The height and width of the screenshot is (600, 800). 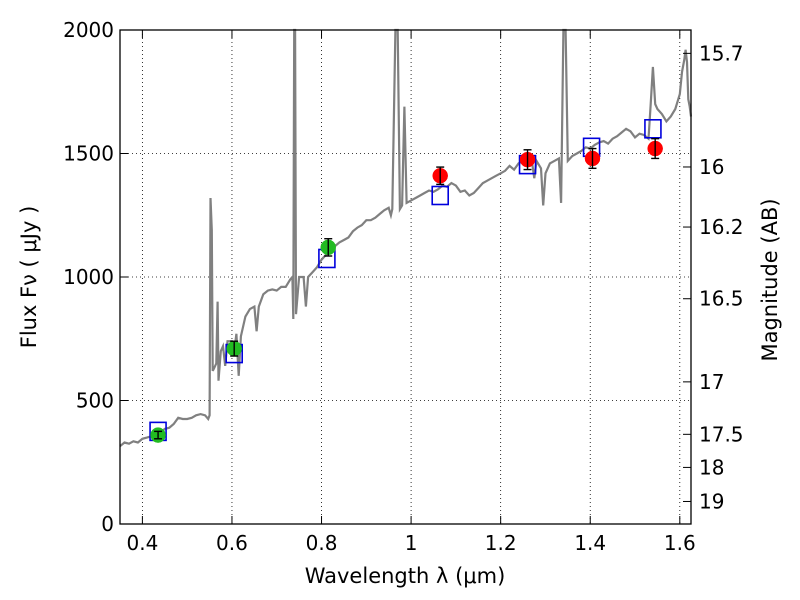 What do you see at coordinates (770, 279) in the screenshot?
I see `y-axis-right-label: Magnitude (AB)` at bounding box center [770, 279].